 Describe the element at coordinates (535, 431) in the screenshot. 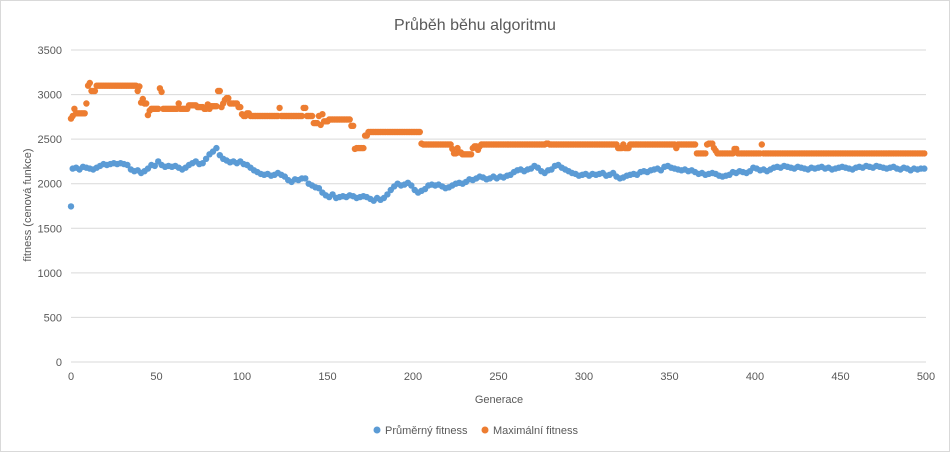

I see `legend-entry: Maximální fitness` at that location.